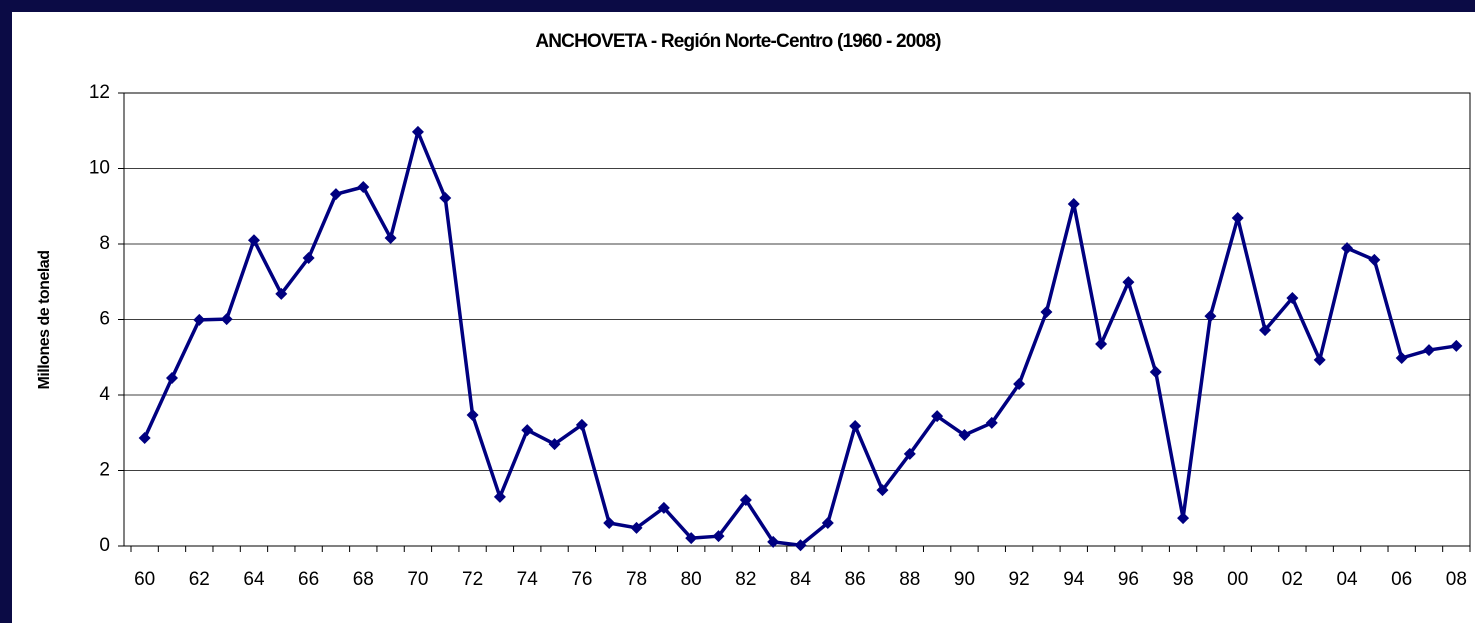  I want to click on x-tick-label: 90, so click(964, 579).